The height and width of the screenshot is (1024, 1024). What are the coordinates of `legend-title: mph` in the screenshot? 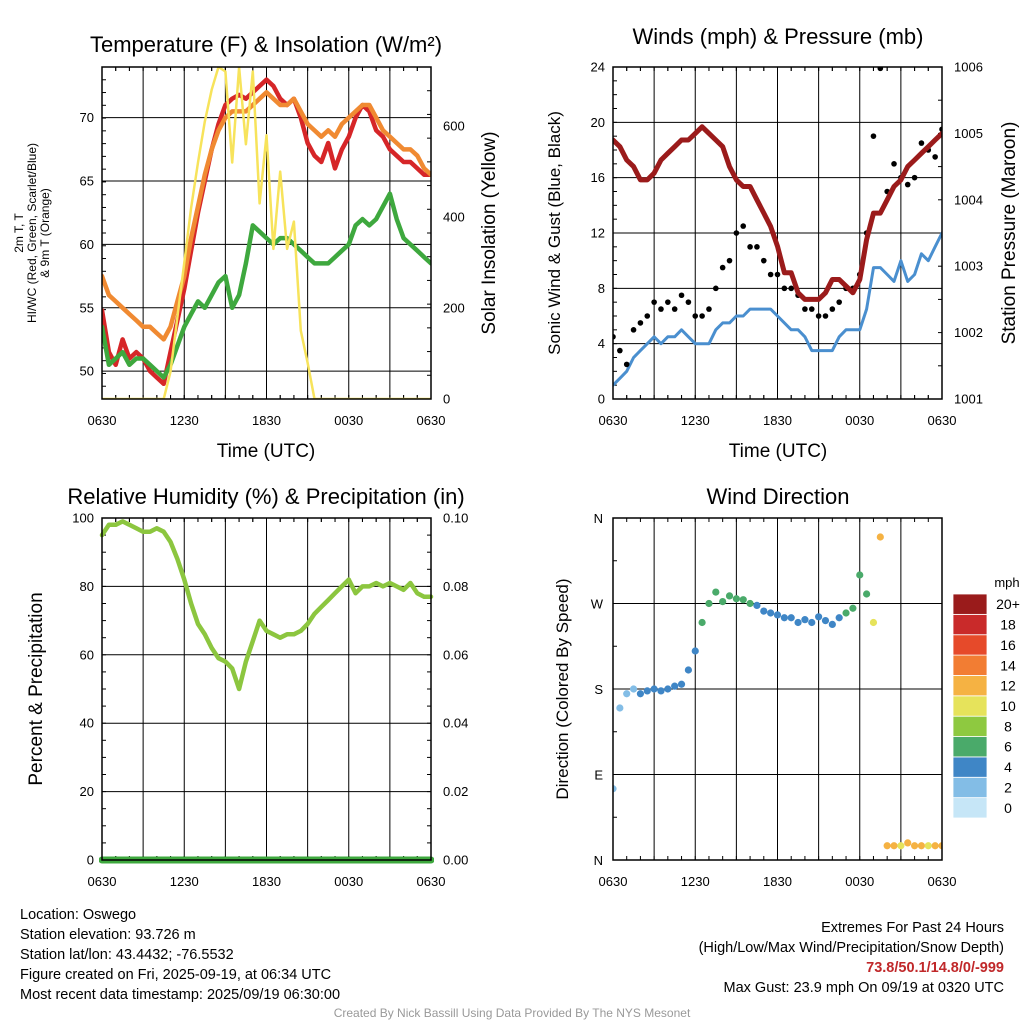 It's located at (1006, 582).